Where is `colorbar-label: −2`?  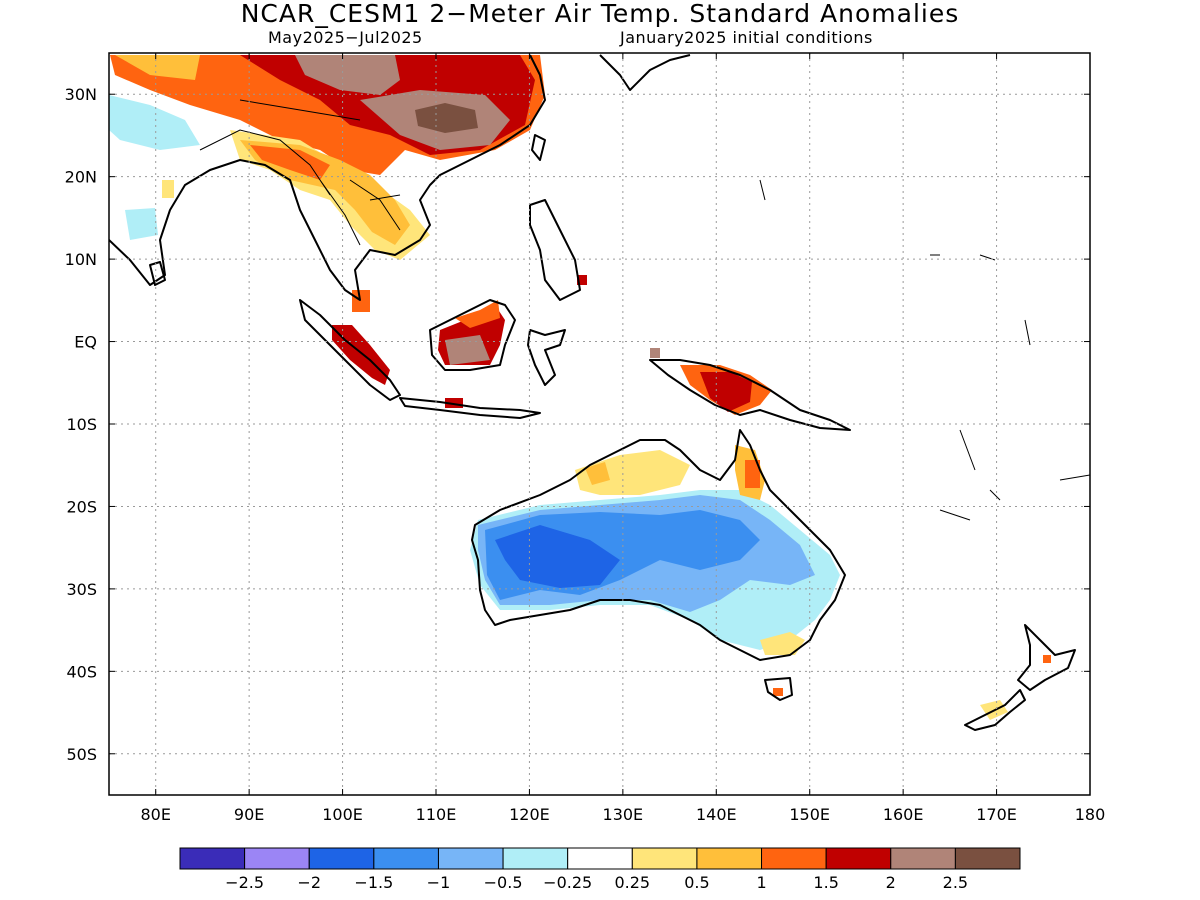
colorbar-label: −2 is located at coordinates (309, 882).